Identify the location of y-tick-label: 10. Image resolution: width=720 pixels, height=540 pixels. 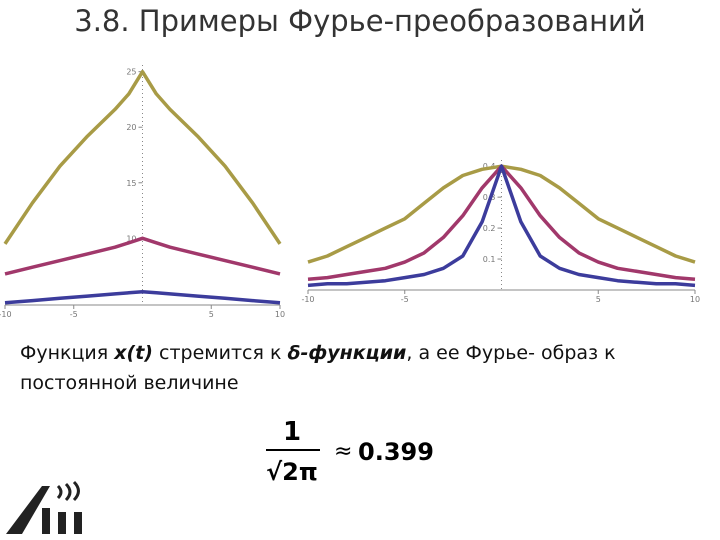
(131, 238).